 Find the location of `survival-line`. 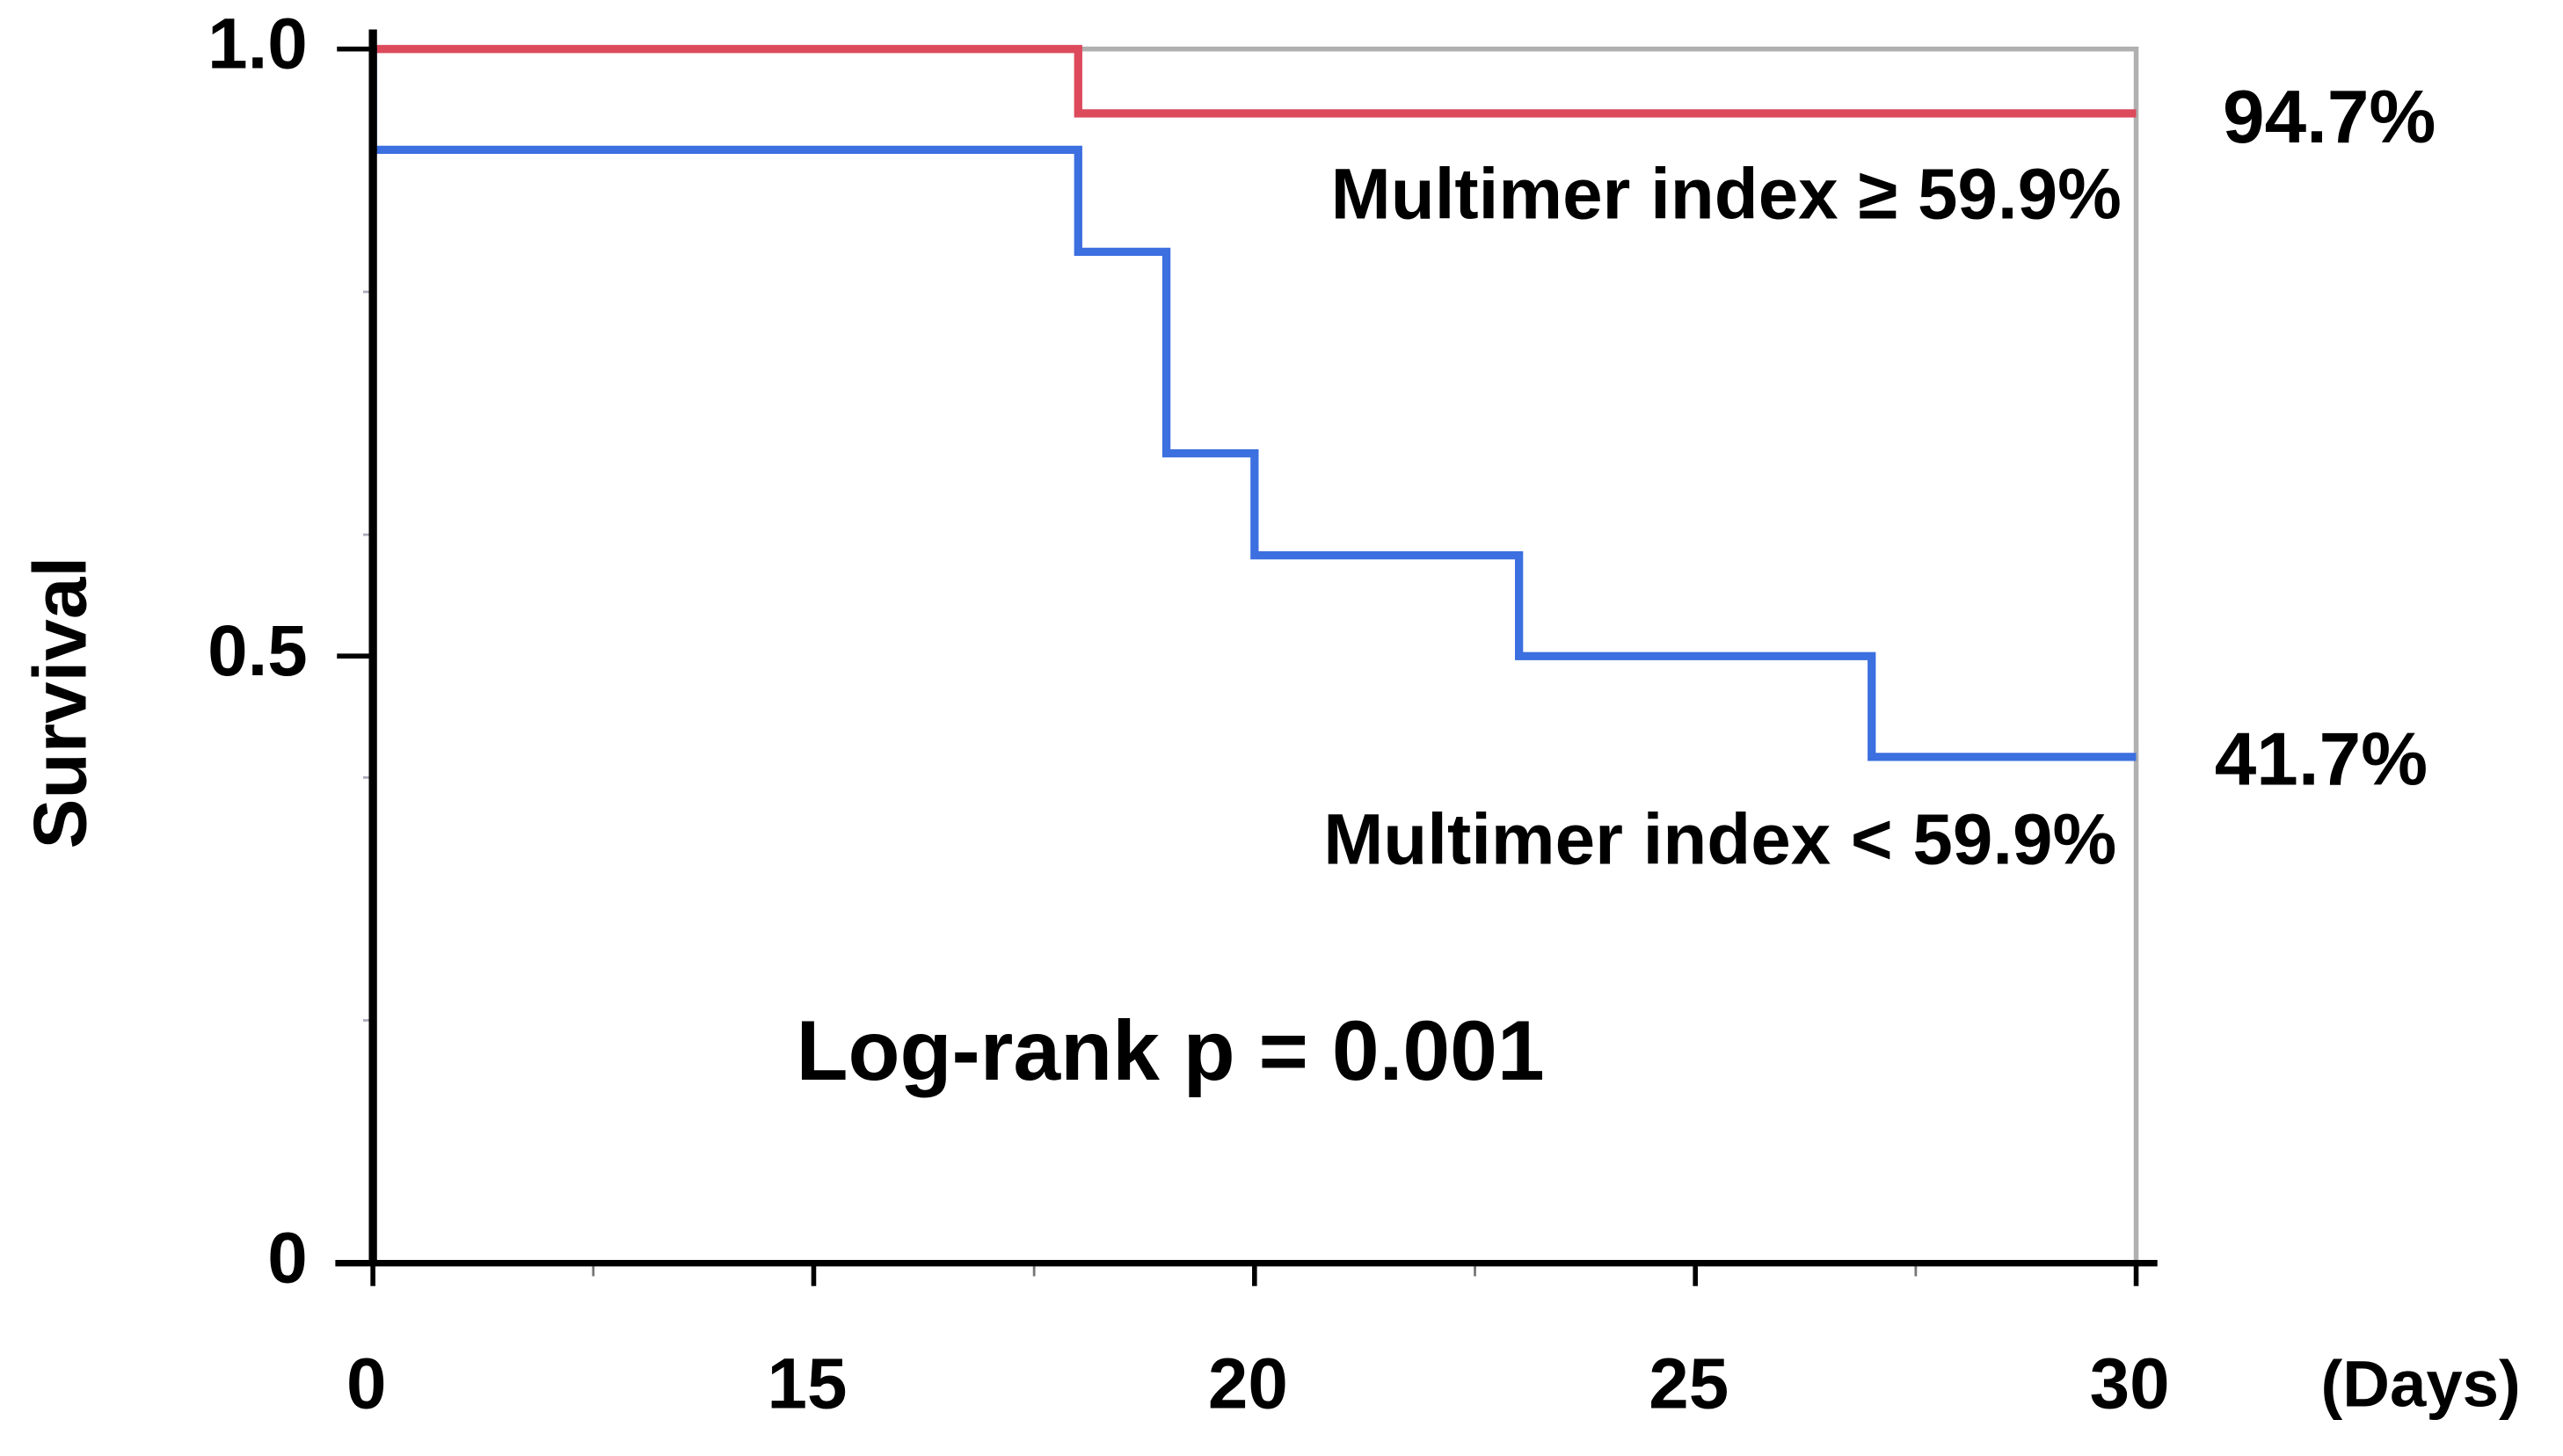

survival-line is located at coordinates (1255, 81).